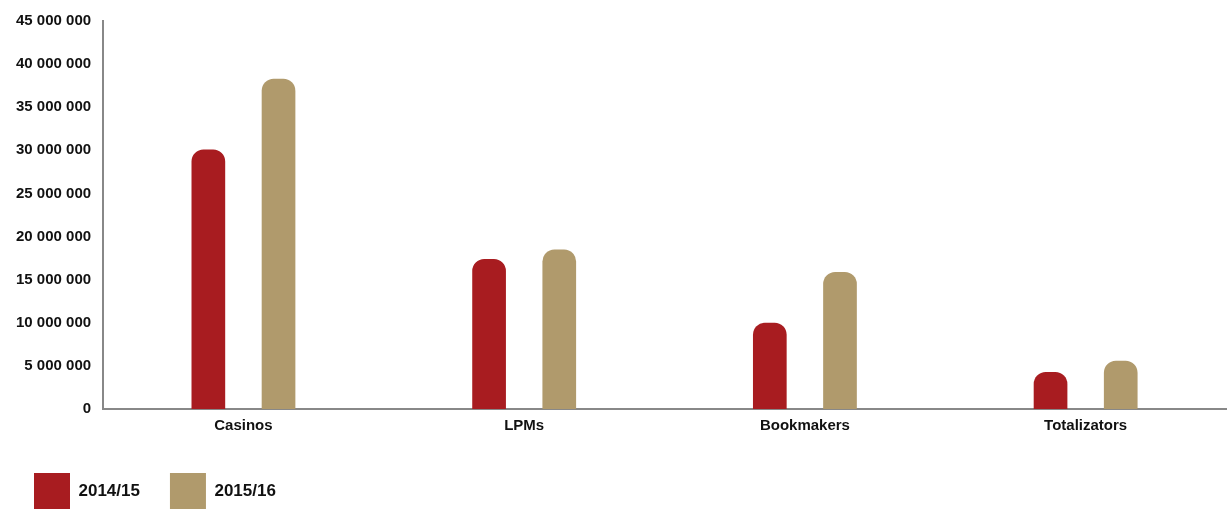 This screenshot has width=1228, height=519. What do you see at coordinates (54, 192) in the screenshot?
I see `y-tick-label: 25 000 000` at bounding box center [54, 192].